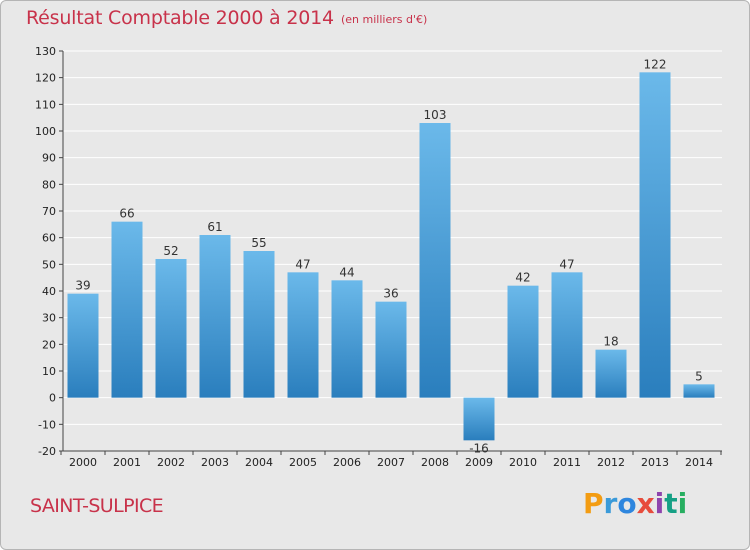 This screenshot has height=550, width=750. What do you see at coordinates (479, 462) in the screenshot?
I see `x-tick-label: 2009` at bounding box center [479, 462].